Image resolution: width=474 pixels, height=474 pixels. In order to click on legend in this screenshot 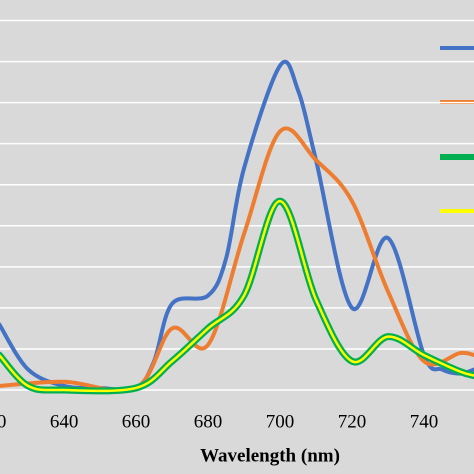, I will do `click(457, 129)`.